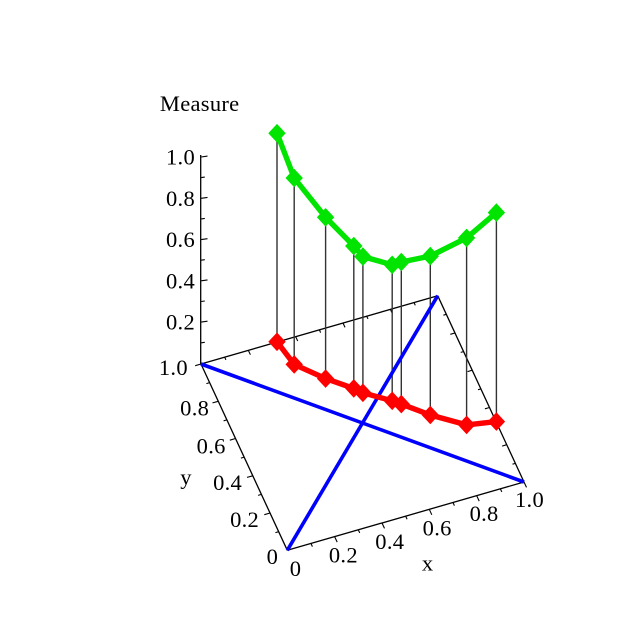 Image resolution: width=640 pixels, height=640 pixels. What do you see at coordinates (200, 103) in the screenshot?
I see `svg-text: Measure` at bounding box center [200, 103].